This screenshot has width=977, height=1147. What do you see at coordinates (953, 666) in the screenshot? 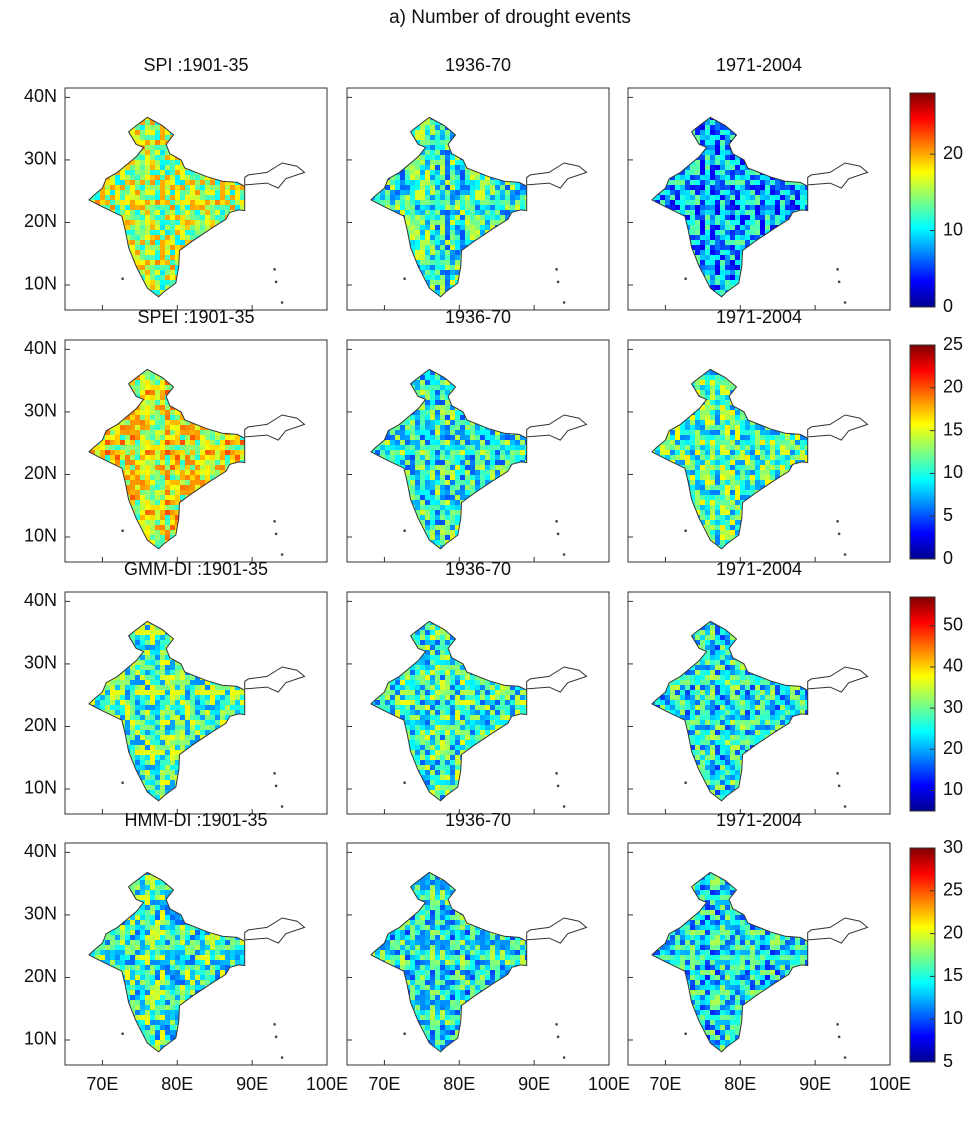
I see `colorbar-tick-label: 40` at bounding box center [953, 666].